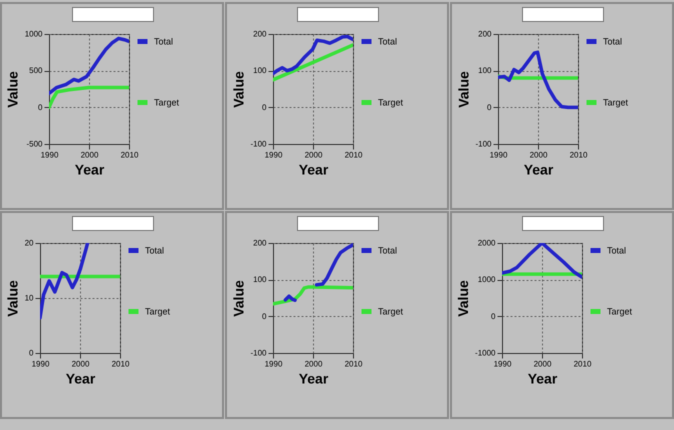 This screenshot has height=430, width=674. Describe the element at coordinates (485, 353) in the screenshot. I see `y-tick-label: -1000` at that location.